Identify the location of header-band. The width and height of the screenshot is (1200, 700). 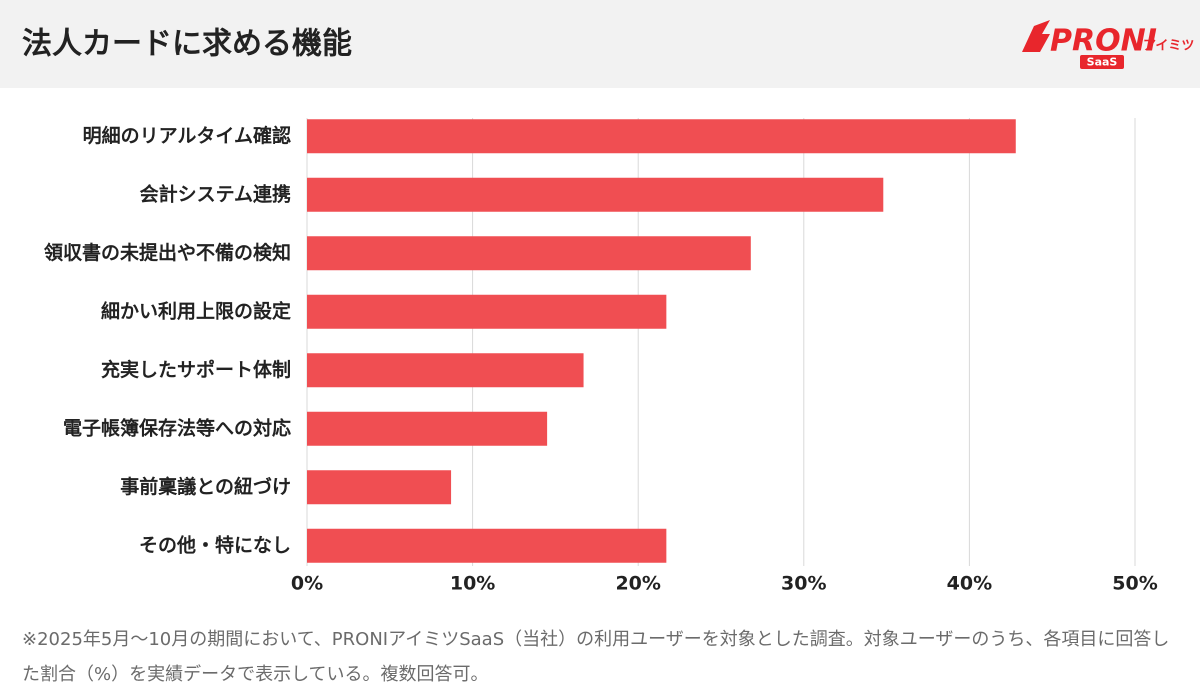
(600, 44).